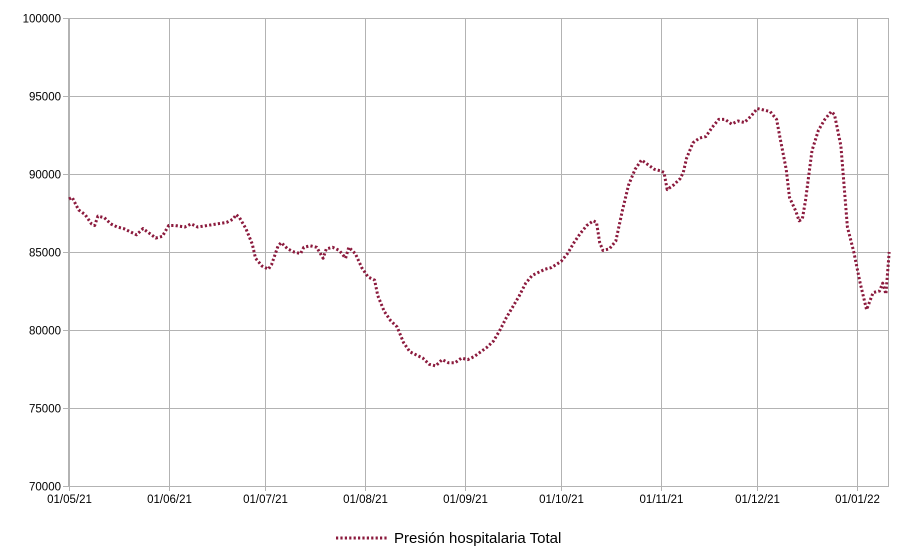  Describe the element at coordinates (45, 176) in the screenshot. I see `y-tick-label: 90000` at that location.